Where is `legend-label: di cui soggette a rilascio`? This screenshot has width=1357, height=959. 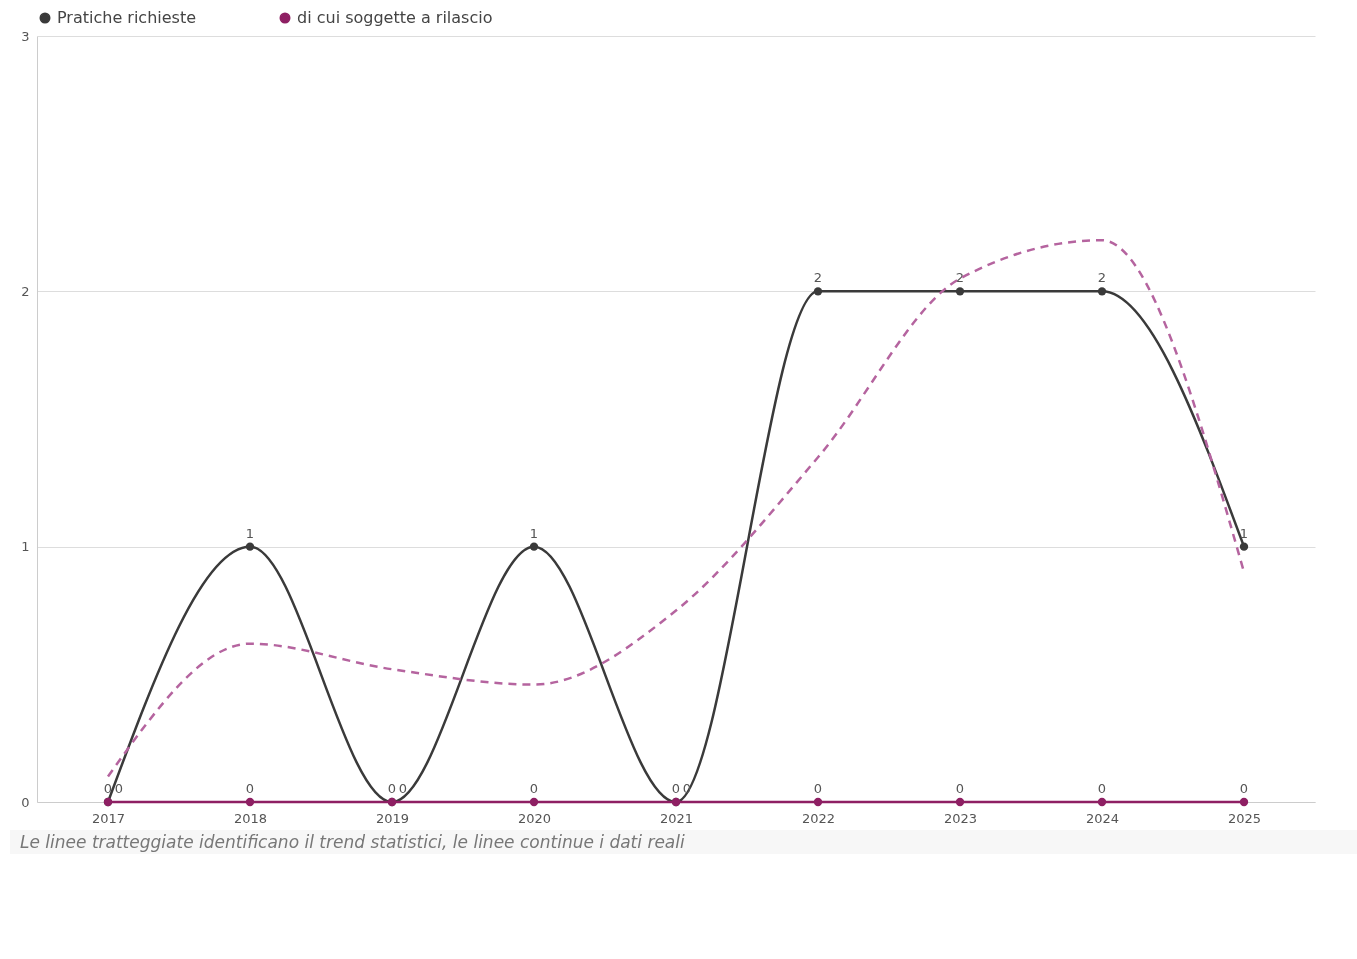
legend-label: di cui soggette a rilascio is located at coordinates (395, 17).